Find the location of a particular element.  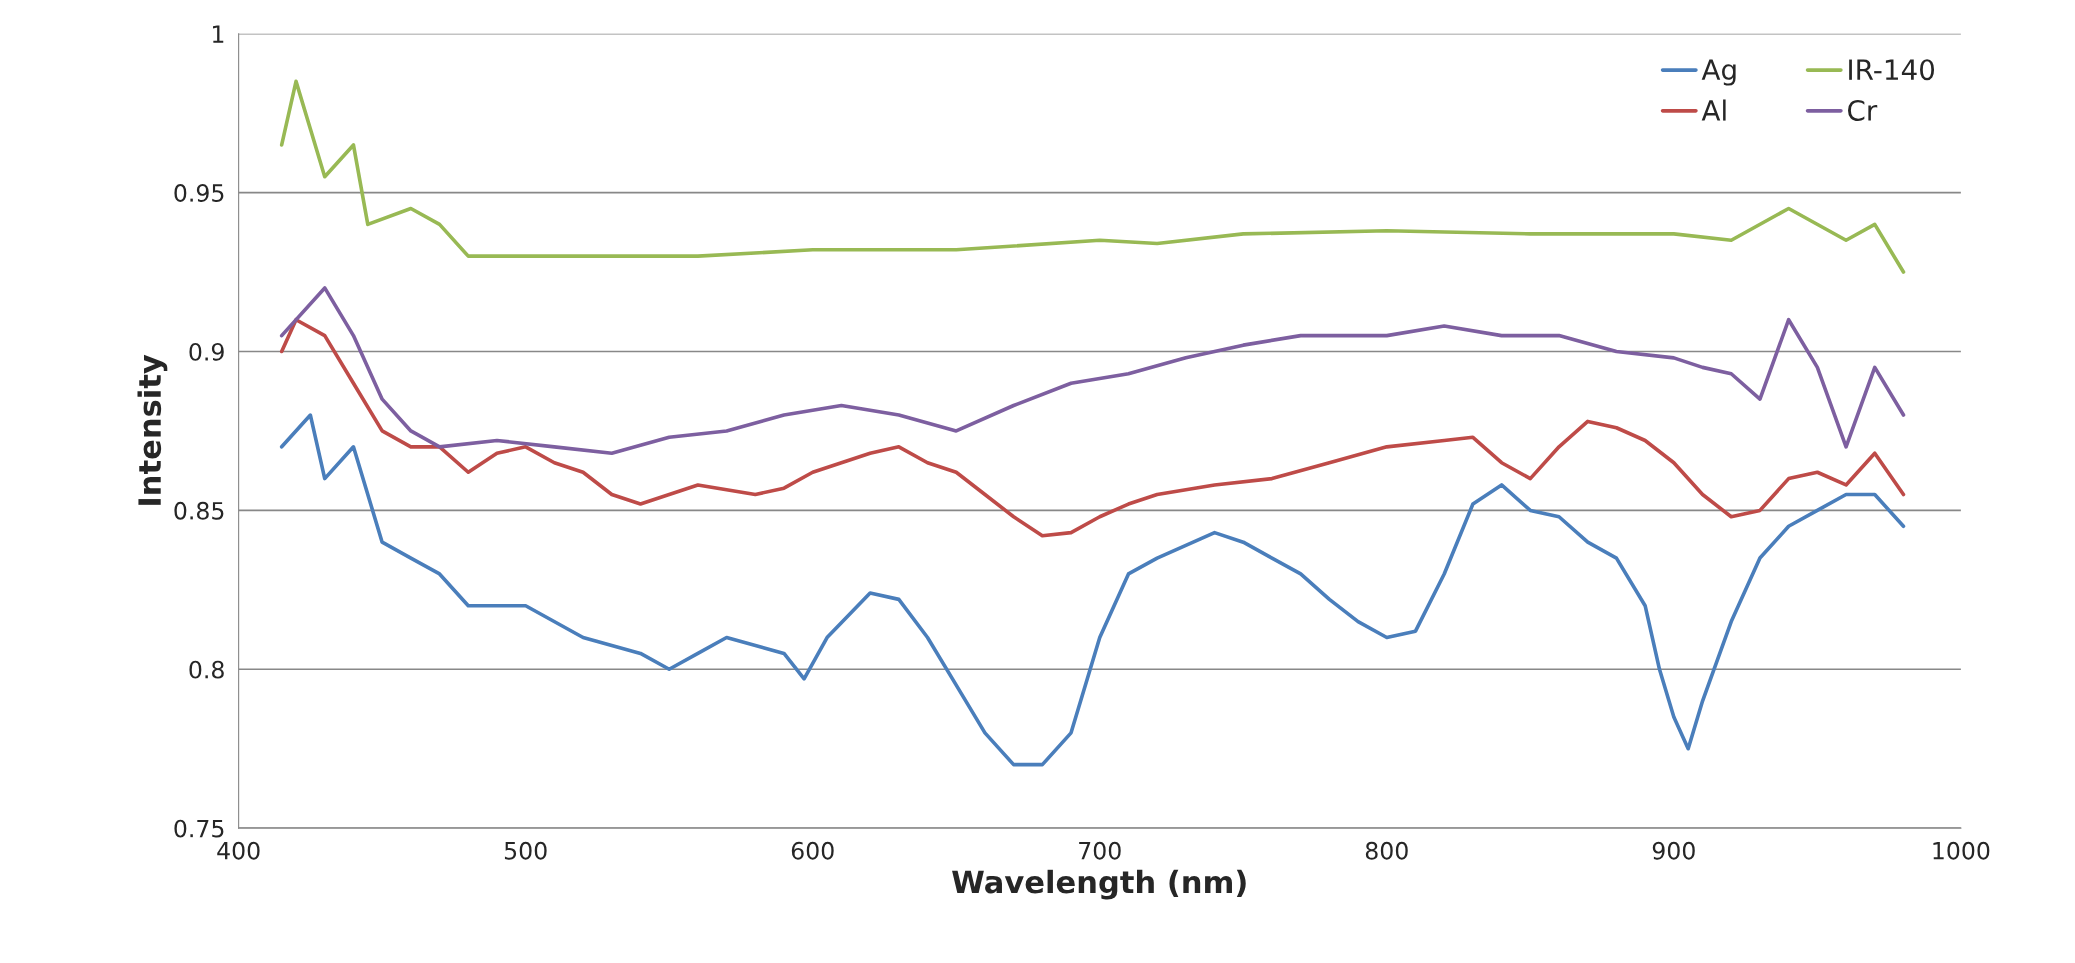

legend-label: Cr is located at coordinates (1863, 110).